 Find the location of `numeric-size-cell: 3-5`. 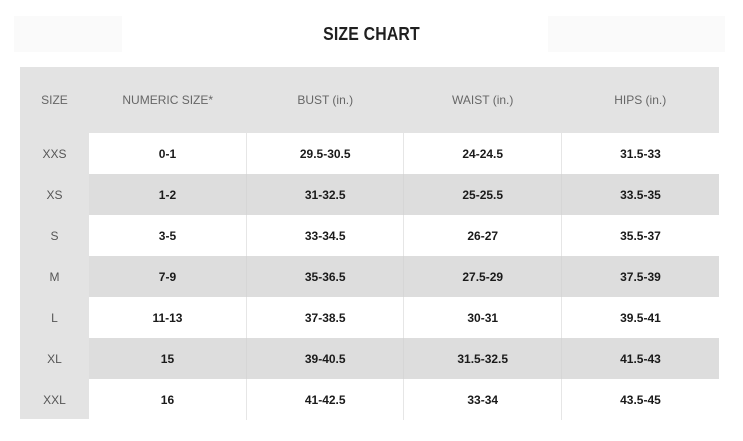

numeric-size-cell: 3-5 is located at coordinates (167, 235).